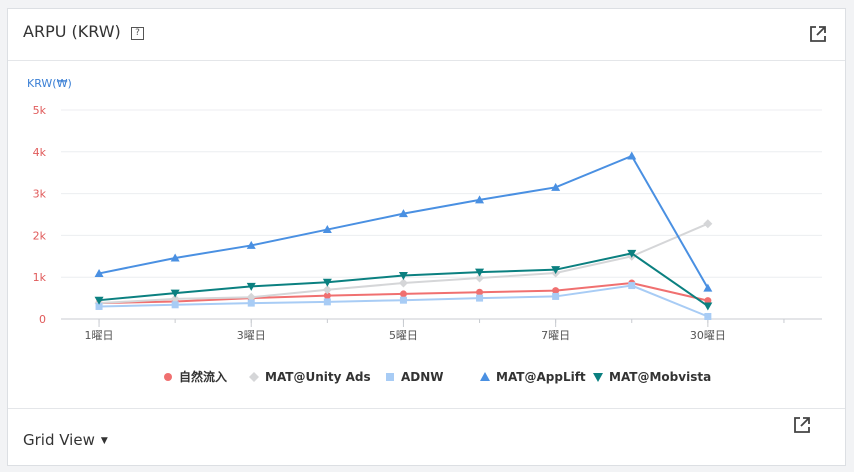 Image resolution: width=854 pixels, height=472 pixels. What do you see at coordinates (318, 377) in the screenshot?
I see `legend-entry: MAT@Unity Ads` at bounding box center [318, 377].